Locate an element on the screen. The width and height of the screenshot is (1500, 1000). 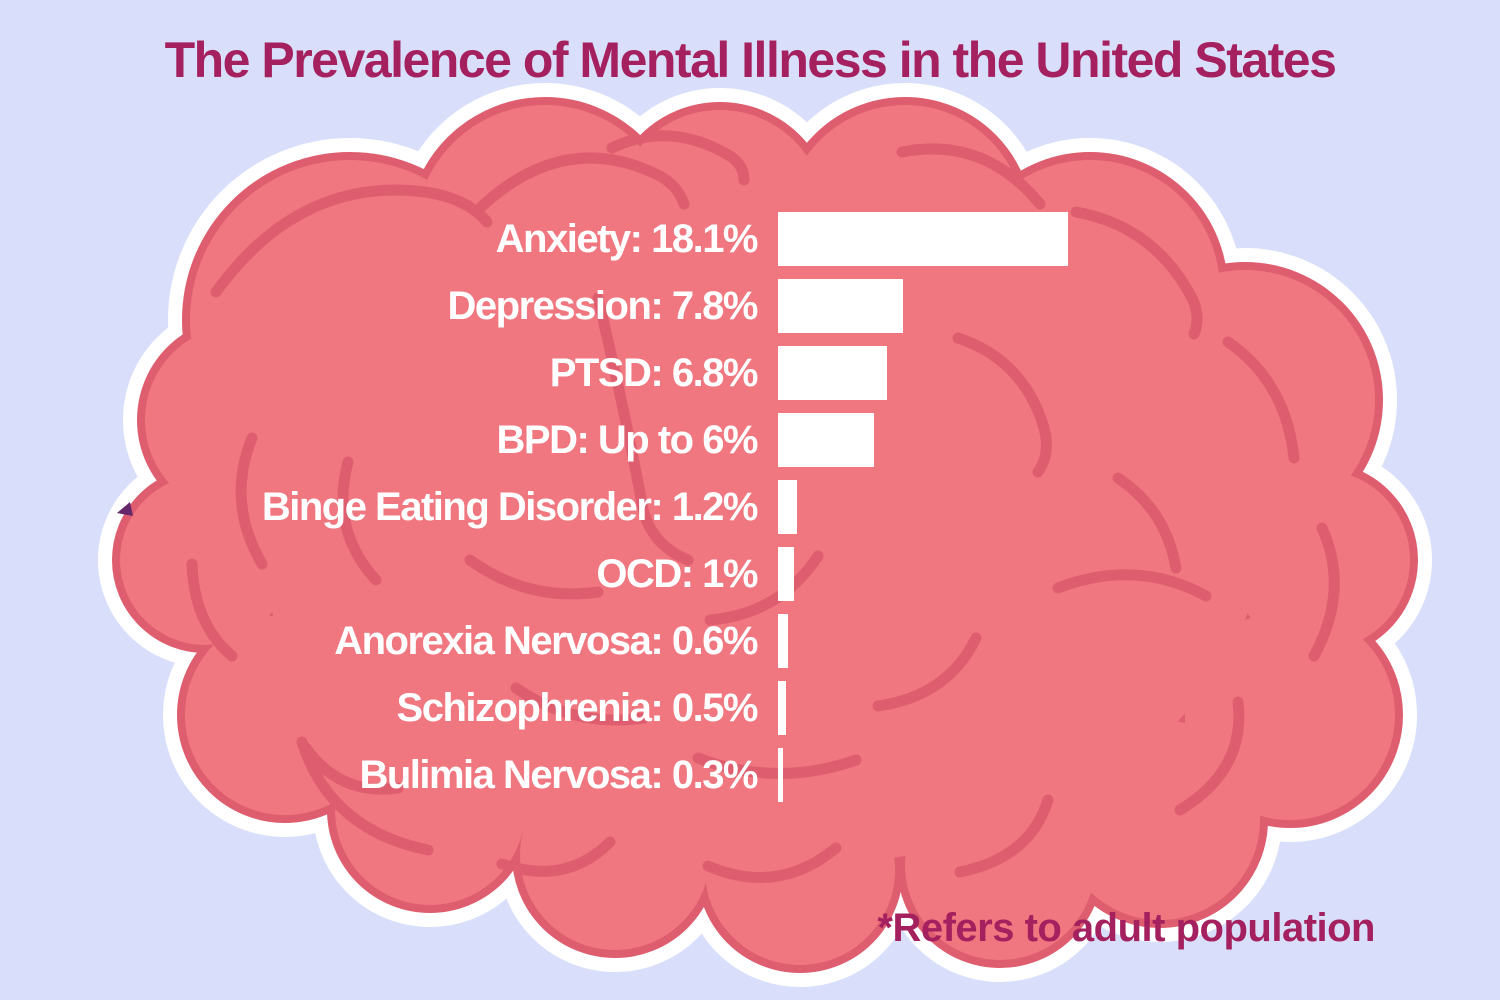
bar-label: OCD: 1% is located at coordinates (677, 574).